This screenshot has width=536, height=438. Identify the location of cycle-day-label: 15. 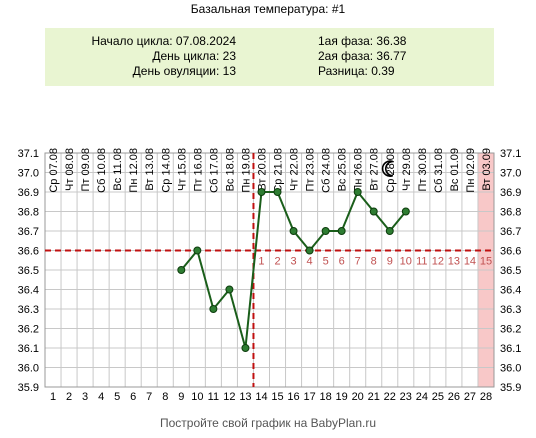
(277, 397).